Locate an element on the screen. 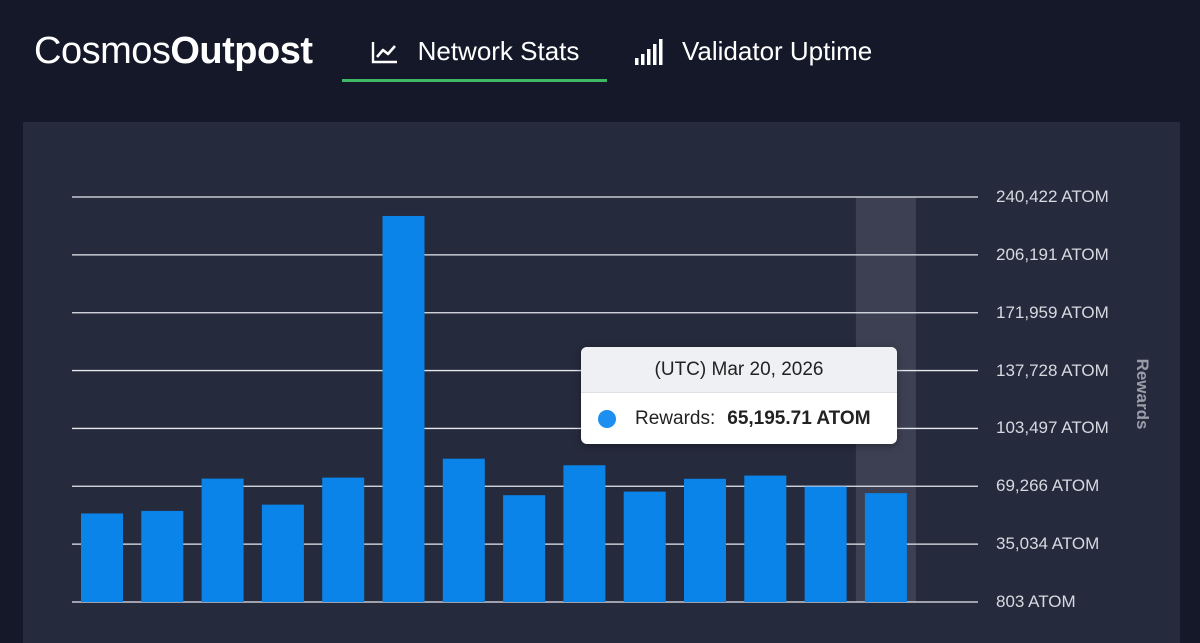 This screenshot has width=1200, height=643. y-tick-label: 803 ATOM is located at coordinates (1036, 601).